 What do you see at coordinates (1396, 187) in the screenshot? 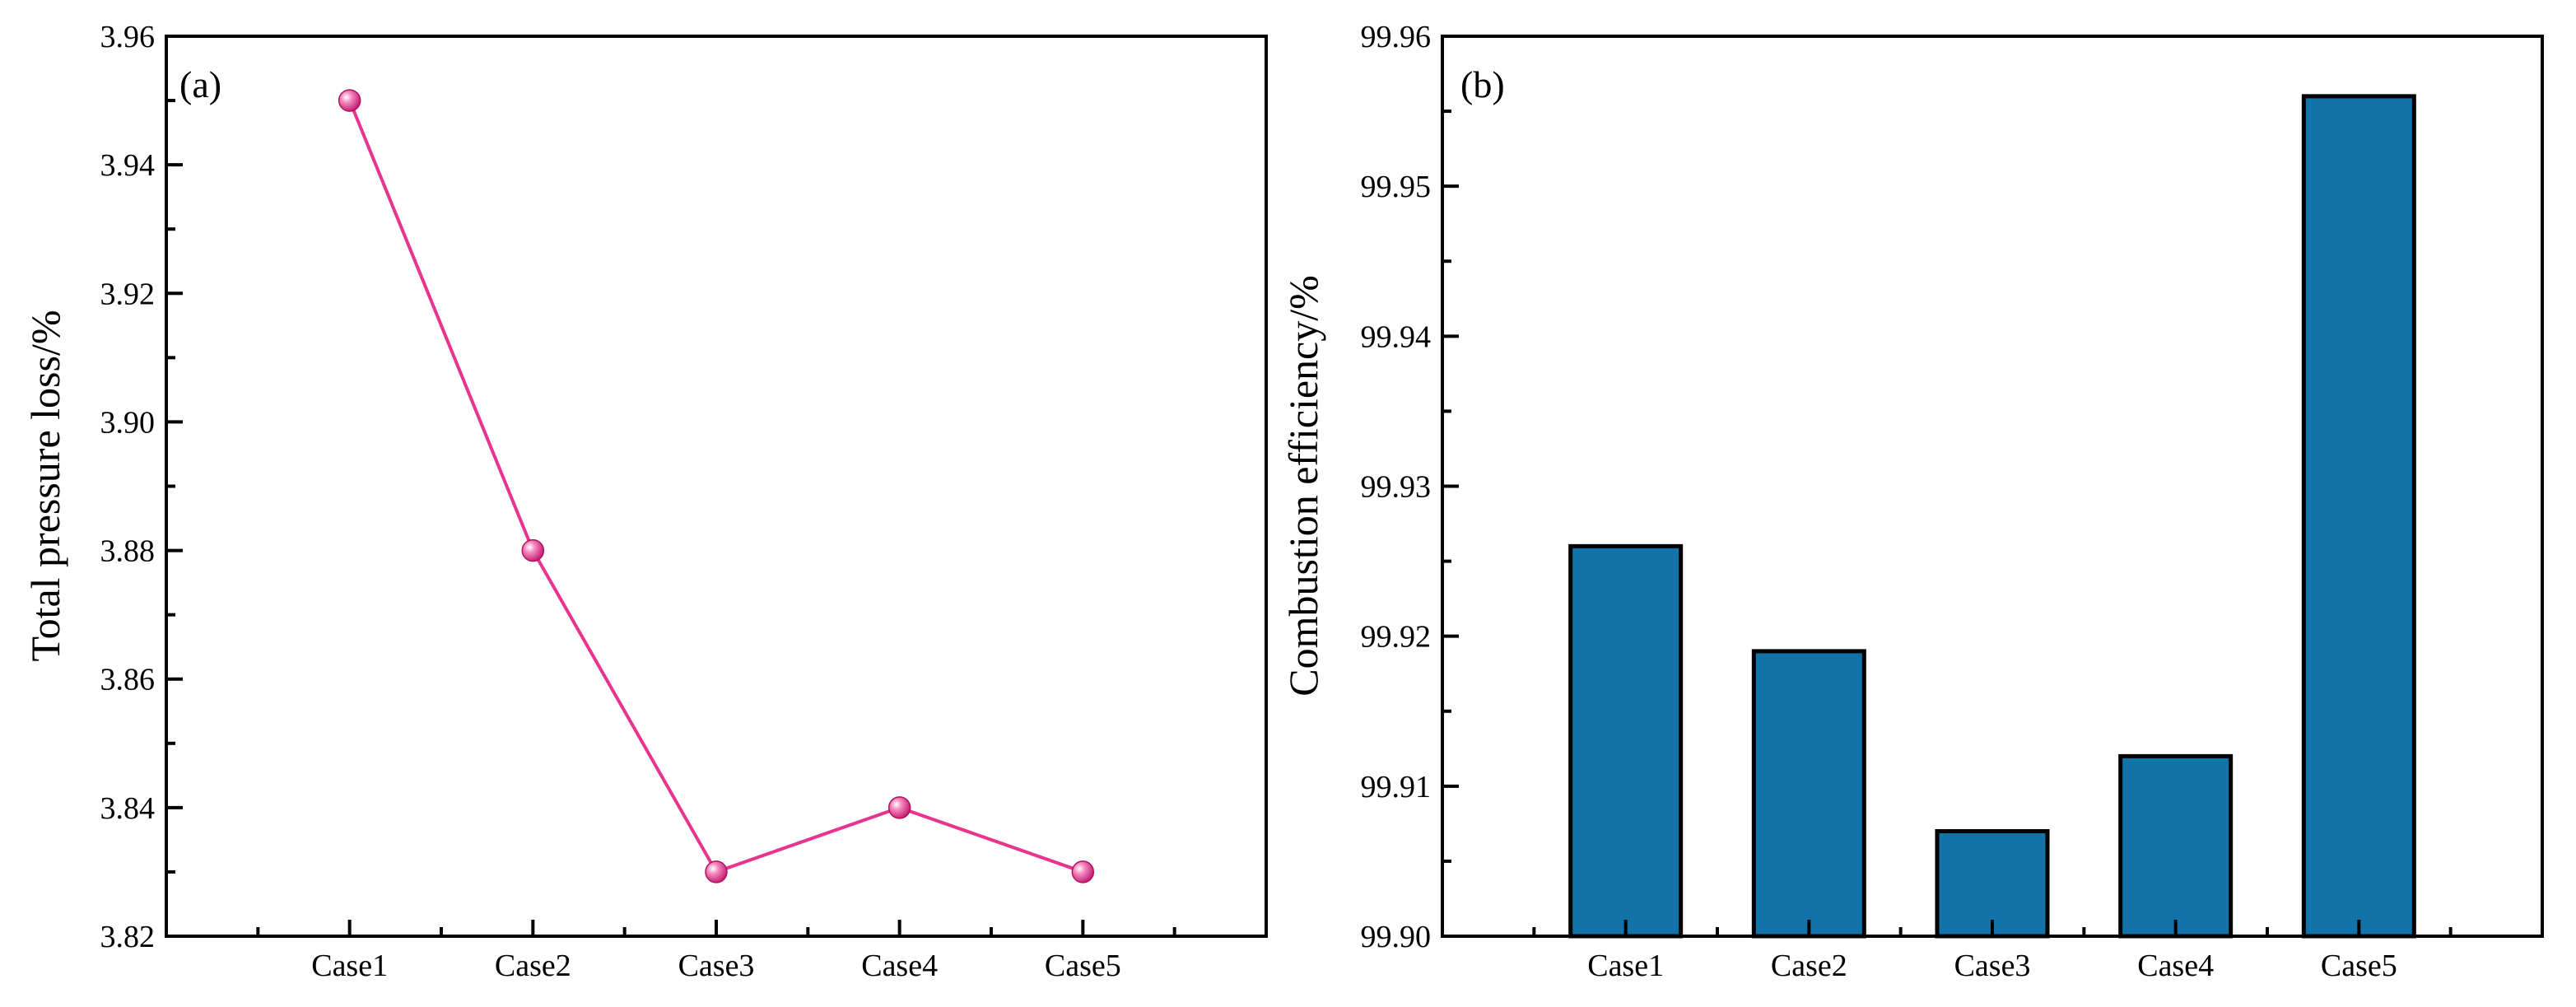
I see `chart-b-y-tick-label: 99.95` at bounding box center [1396, 187].